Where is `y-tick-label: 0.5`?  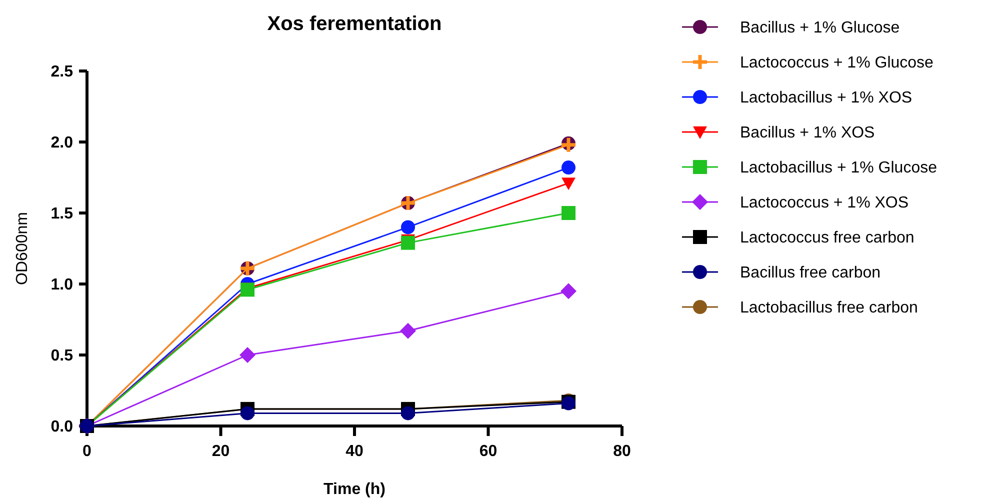 y-tick-label: 0.5 is located at coordinates (62, 356).